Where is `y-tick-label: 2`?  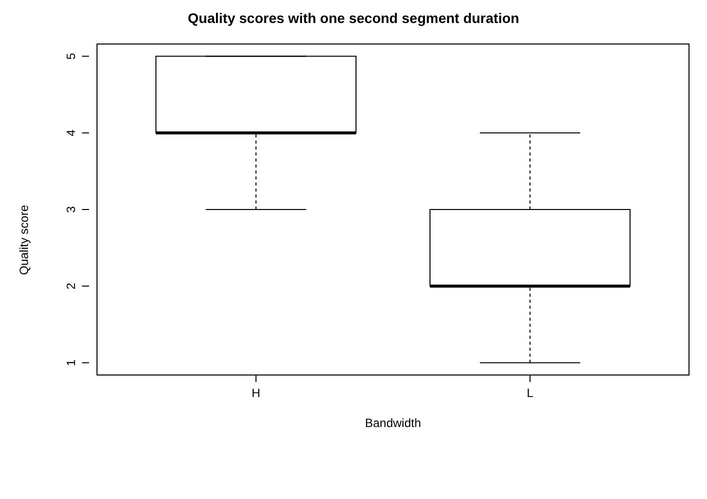
y-tick-label: 2 is located at coordinates (71, 286).